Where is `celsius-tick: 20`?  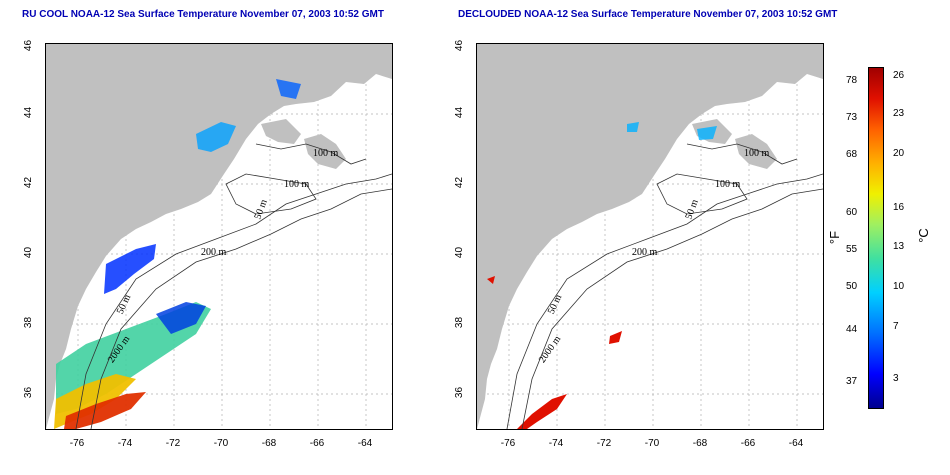 celsius-tick: 20 is located at coordinates (899, 153).